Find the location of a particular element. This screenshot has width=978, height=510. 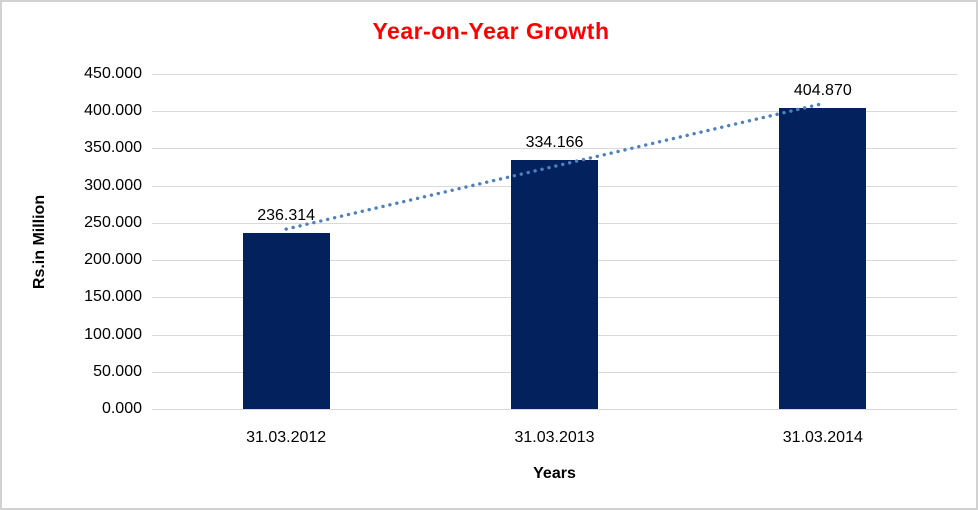

y-tick-label: 250.000 is located at coordinates (113, 222).